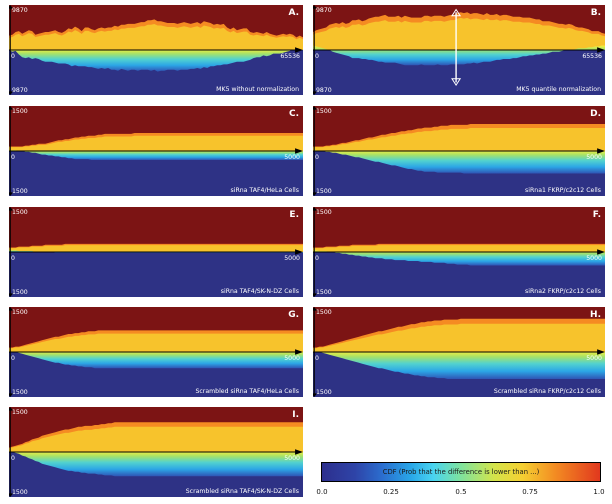  I want to click on colorbar-tick: 1.0, so click(599, 492).